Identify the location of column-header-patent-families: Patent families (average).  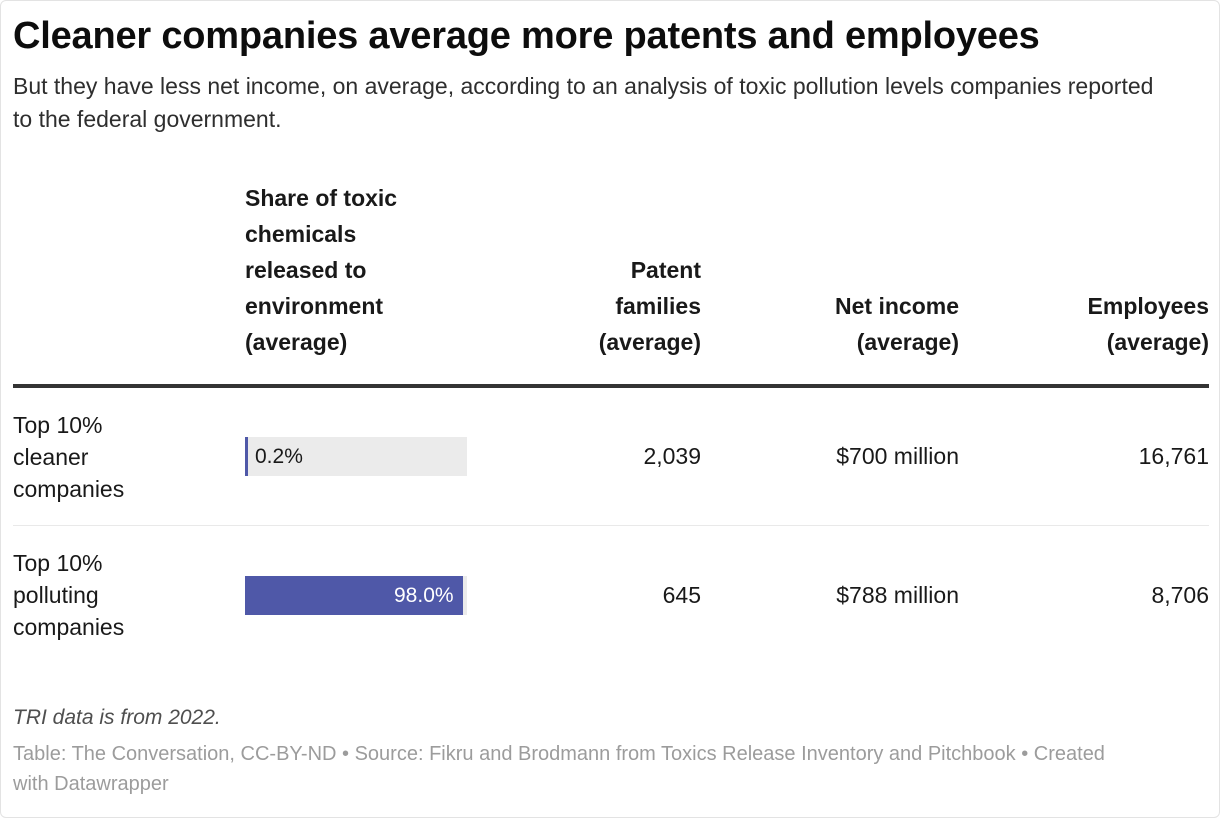
(649, 306).